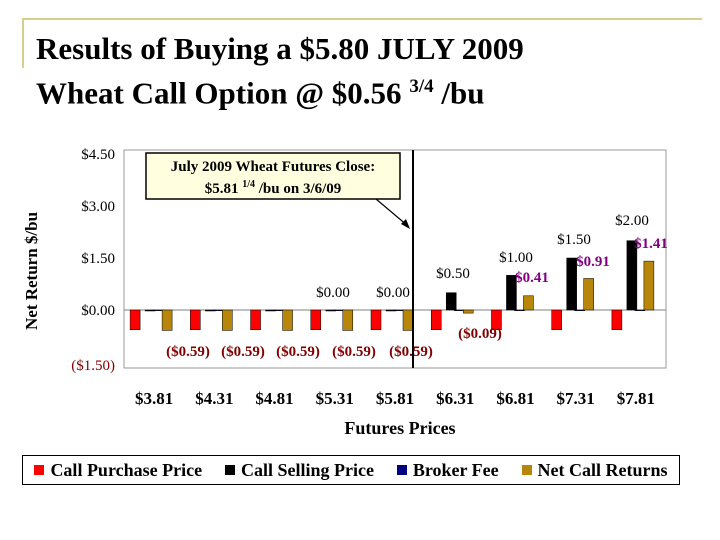 Image resolution: width=720 pixels, height=540 pixels. Describe the element at coordinates (455, 398) in the screenshot. I see `x-tick-label: $6.31` at that location.